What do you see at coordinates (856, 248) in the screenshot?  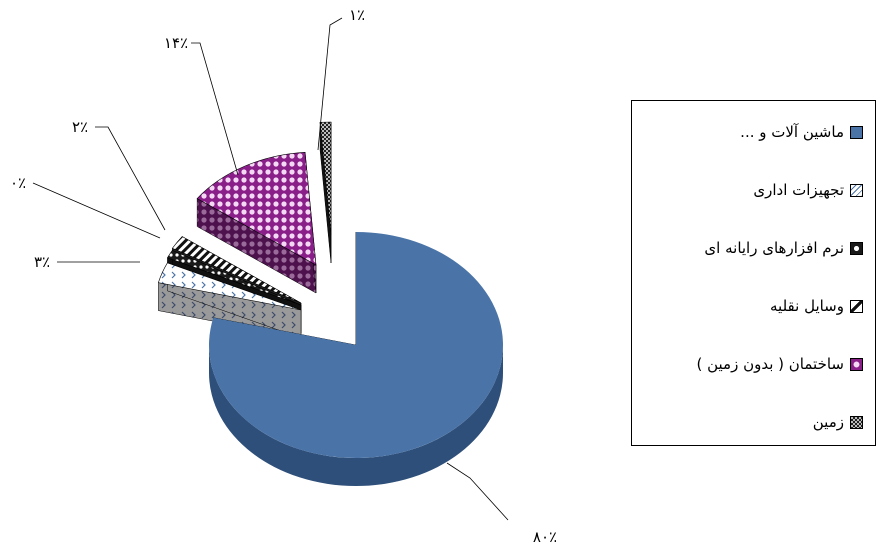 I see `dotted-pattern-swatch-icon` at bounding box center [856, 248].